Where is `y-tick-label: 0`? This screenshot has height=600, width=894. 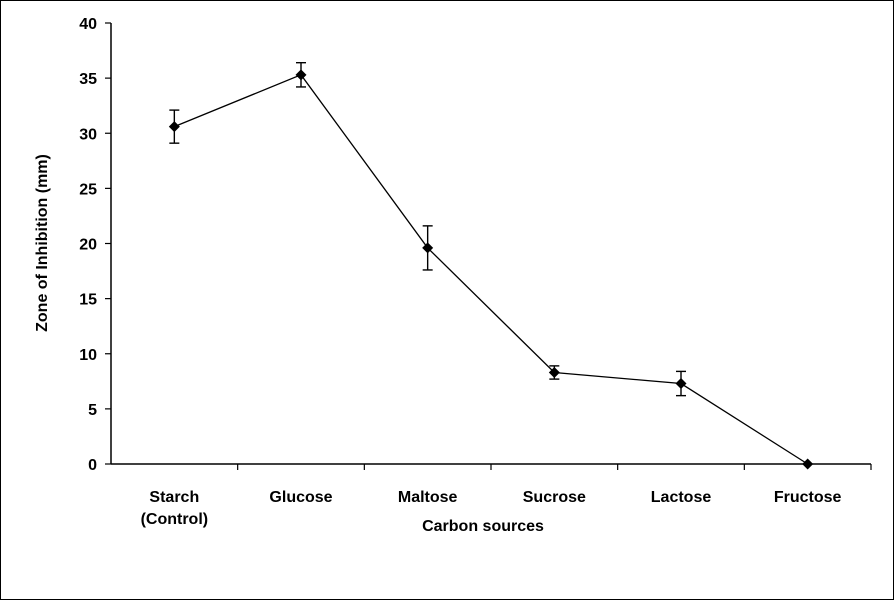
y-tick-label: 0 is located at coordinates (92, 465).